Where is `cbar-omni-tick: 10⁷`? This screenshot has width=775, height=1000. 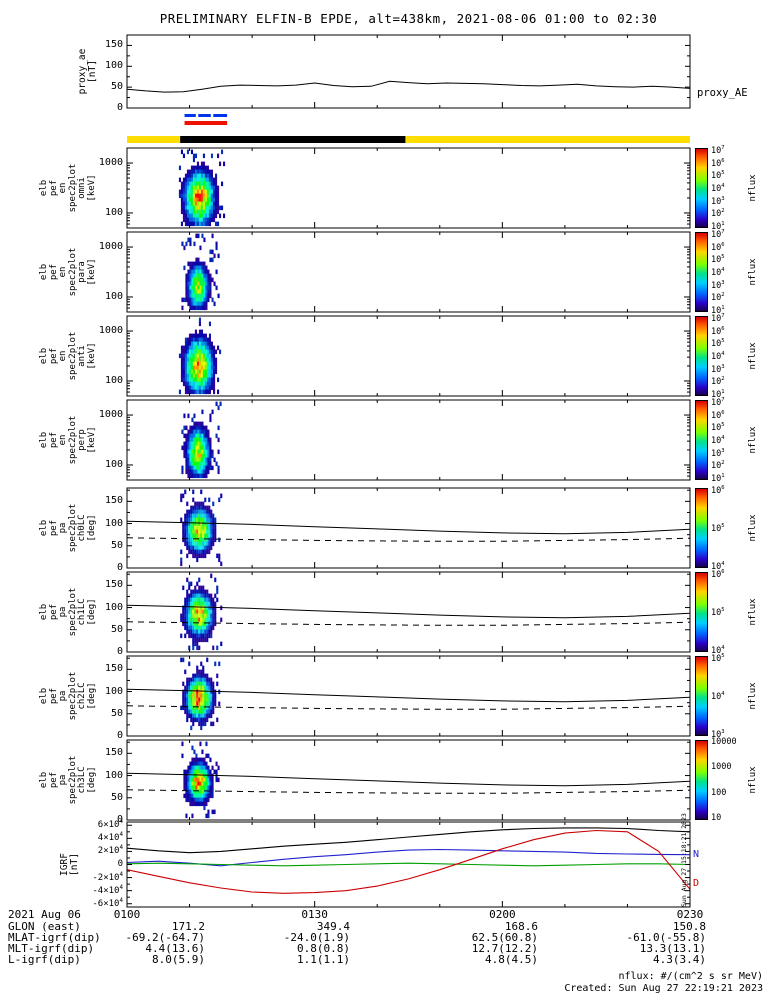 cbar-omni-tick: 10⁷ is located at coordinates (718, 151).